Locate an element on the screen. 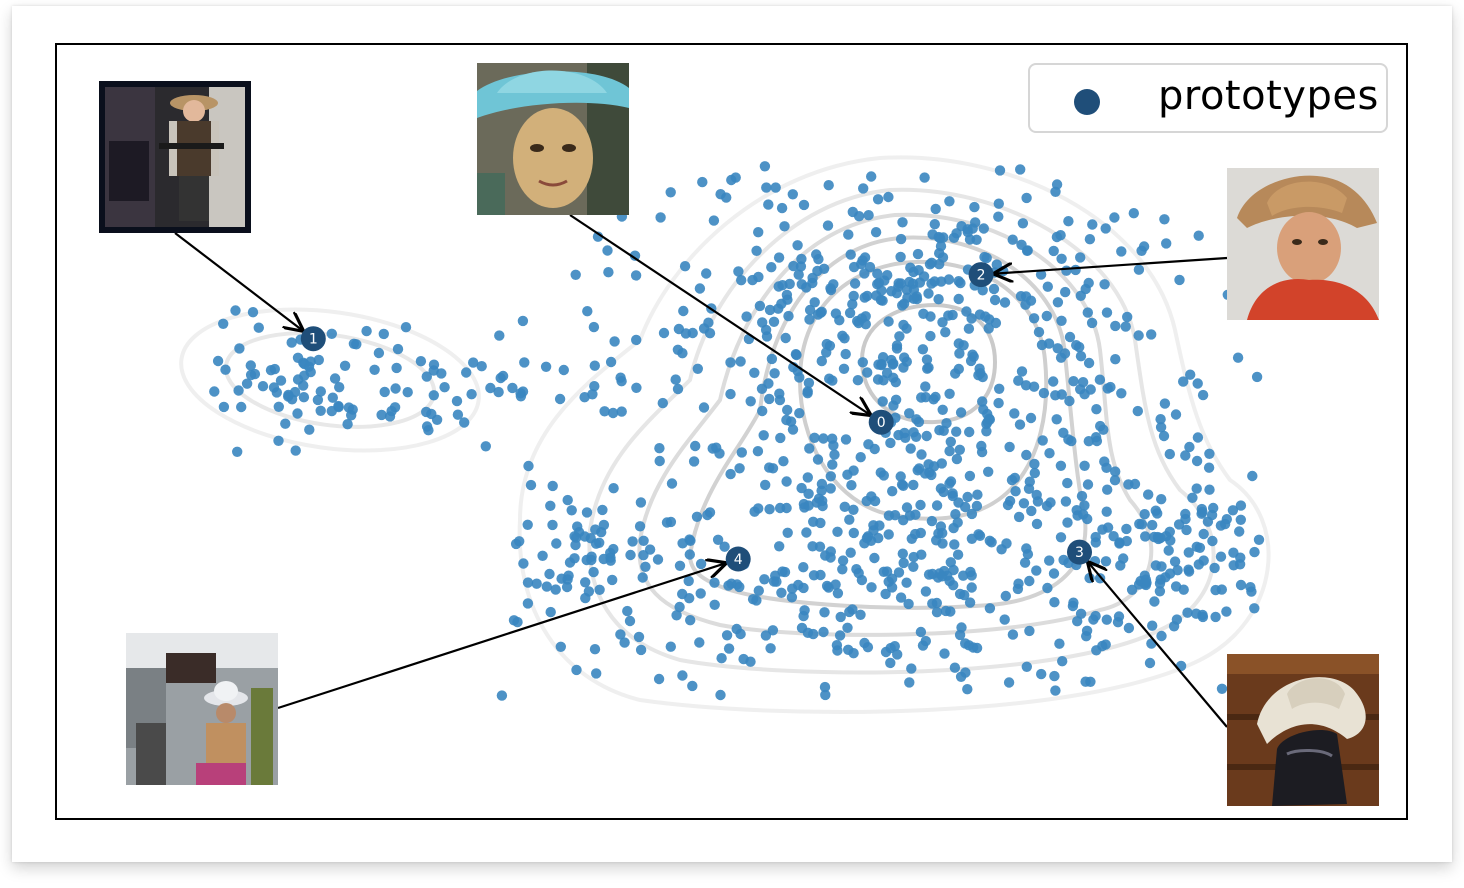 Image resolution: width=1464 pixels, height=888 pixels. image-street-crowd is located at coordinates (202, 709).